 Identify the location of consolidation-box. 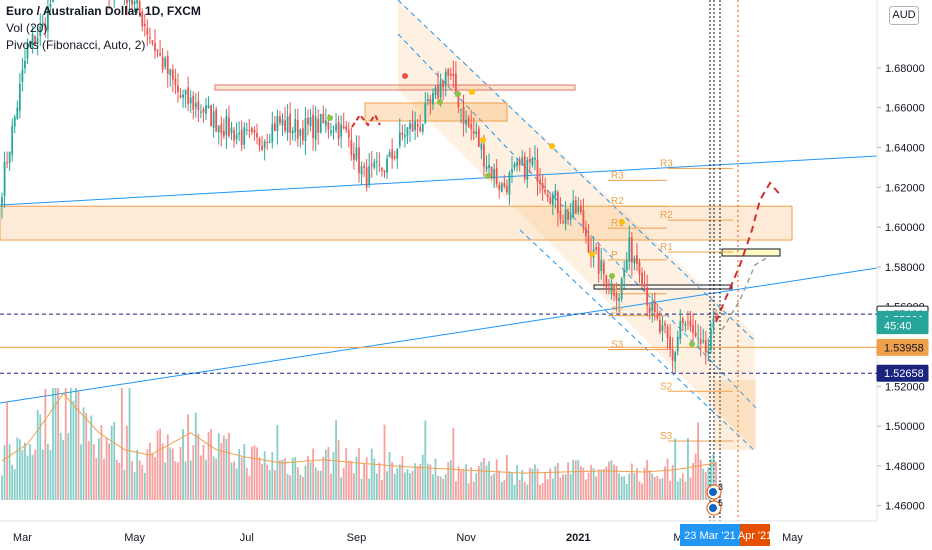
(436, 112).